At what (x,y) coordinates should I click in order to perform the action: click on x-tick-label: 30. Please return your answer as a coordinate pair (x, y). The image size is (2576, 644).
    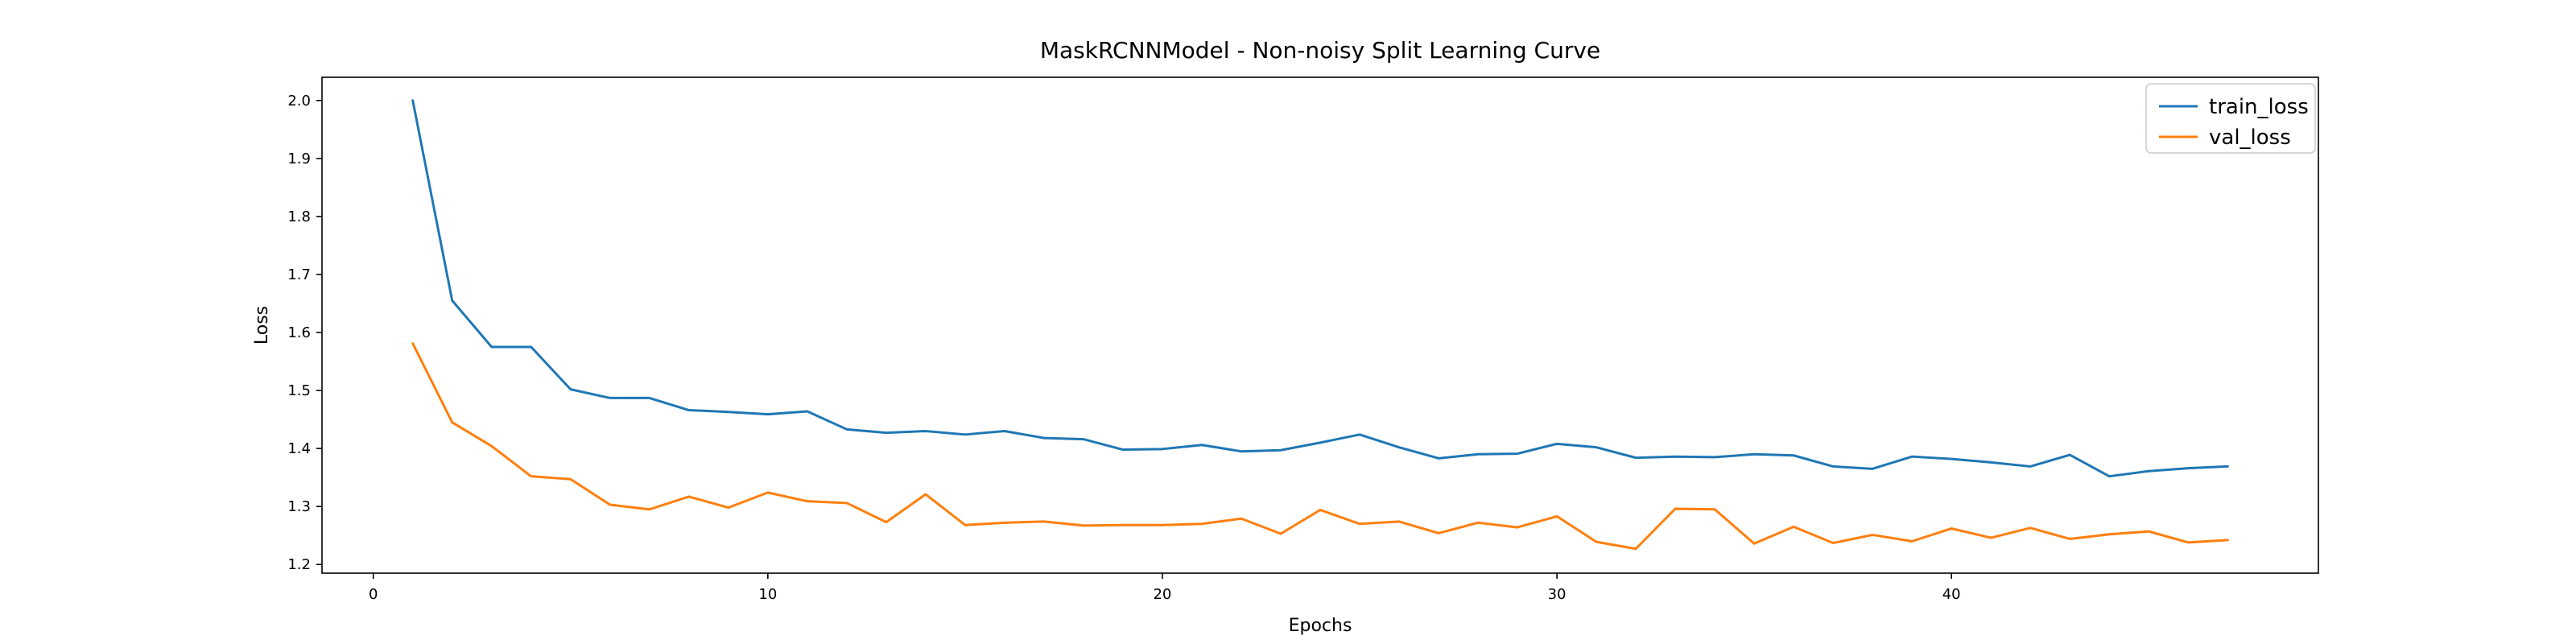
    Looking at the image, I should click on (1557, 594).